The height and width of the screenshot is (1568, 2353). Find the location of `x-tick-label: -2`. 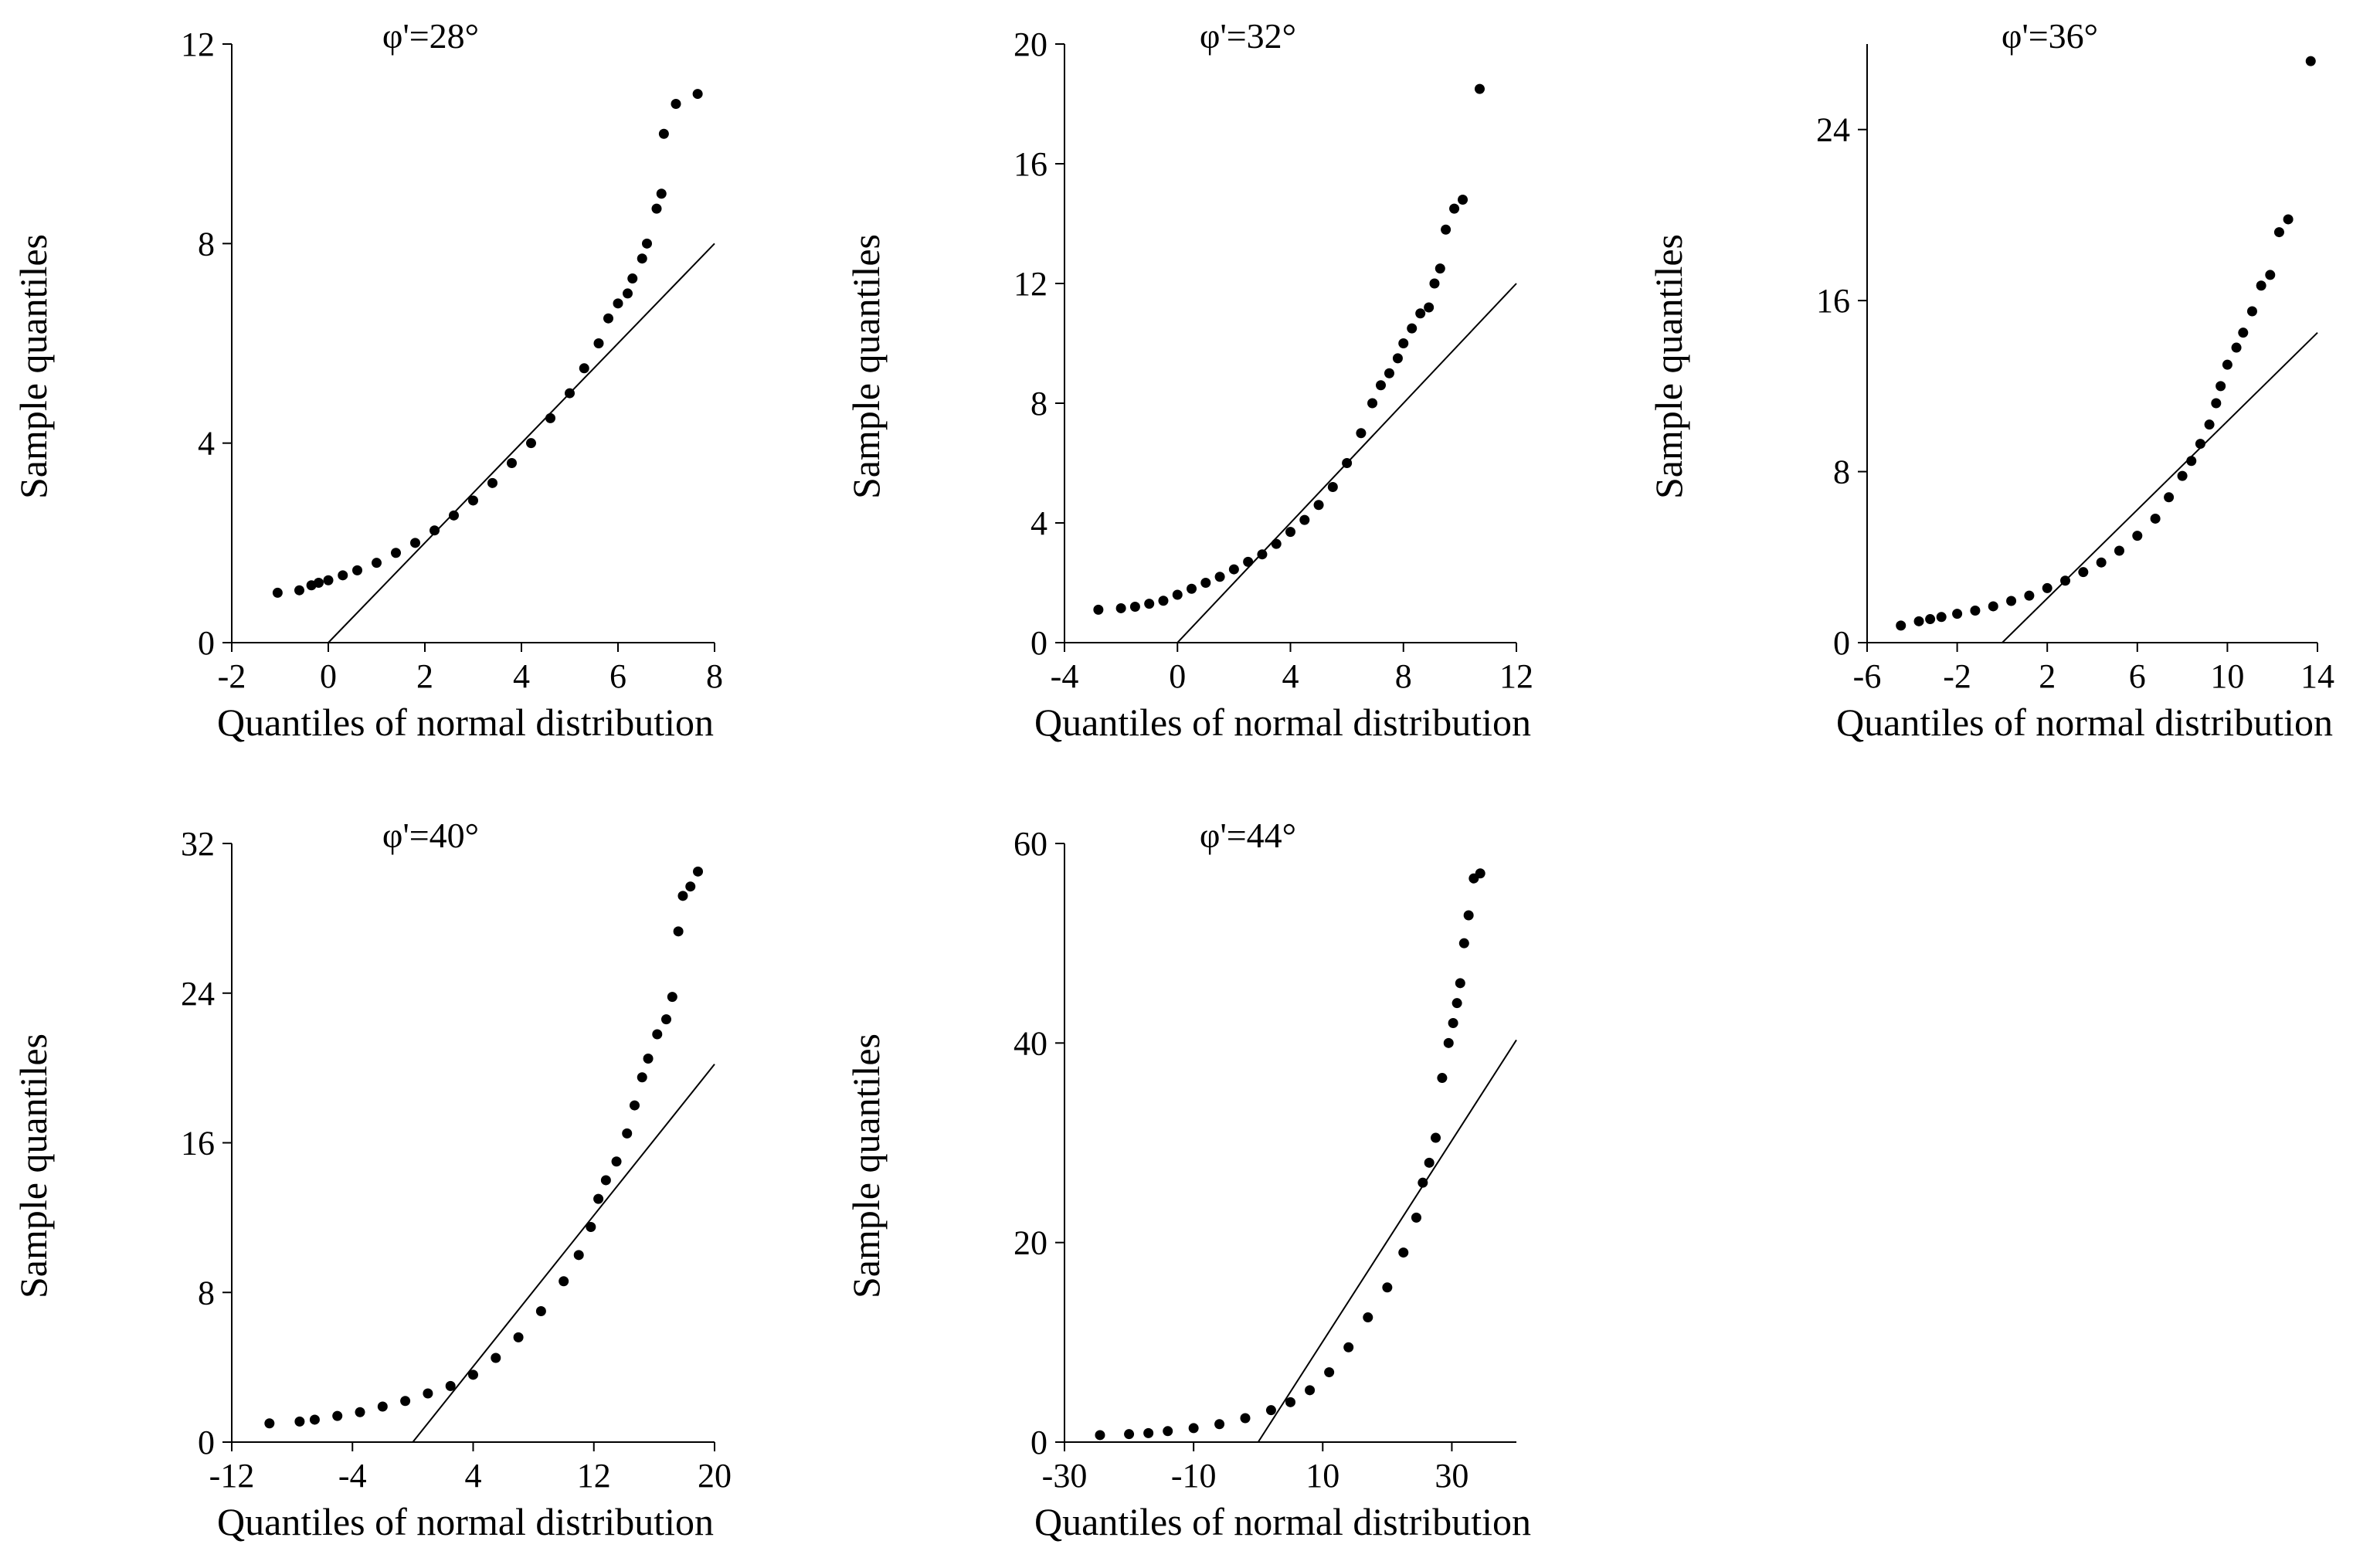

x-tick-label: -2 is located at coordinates (1957, 676).